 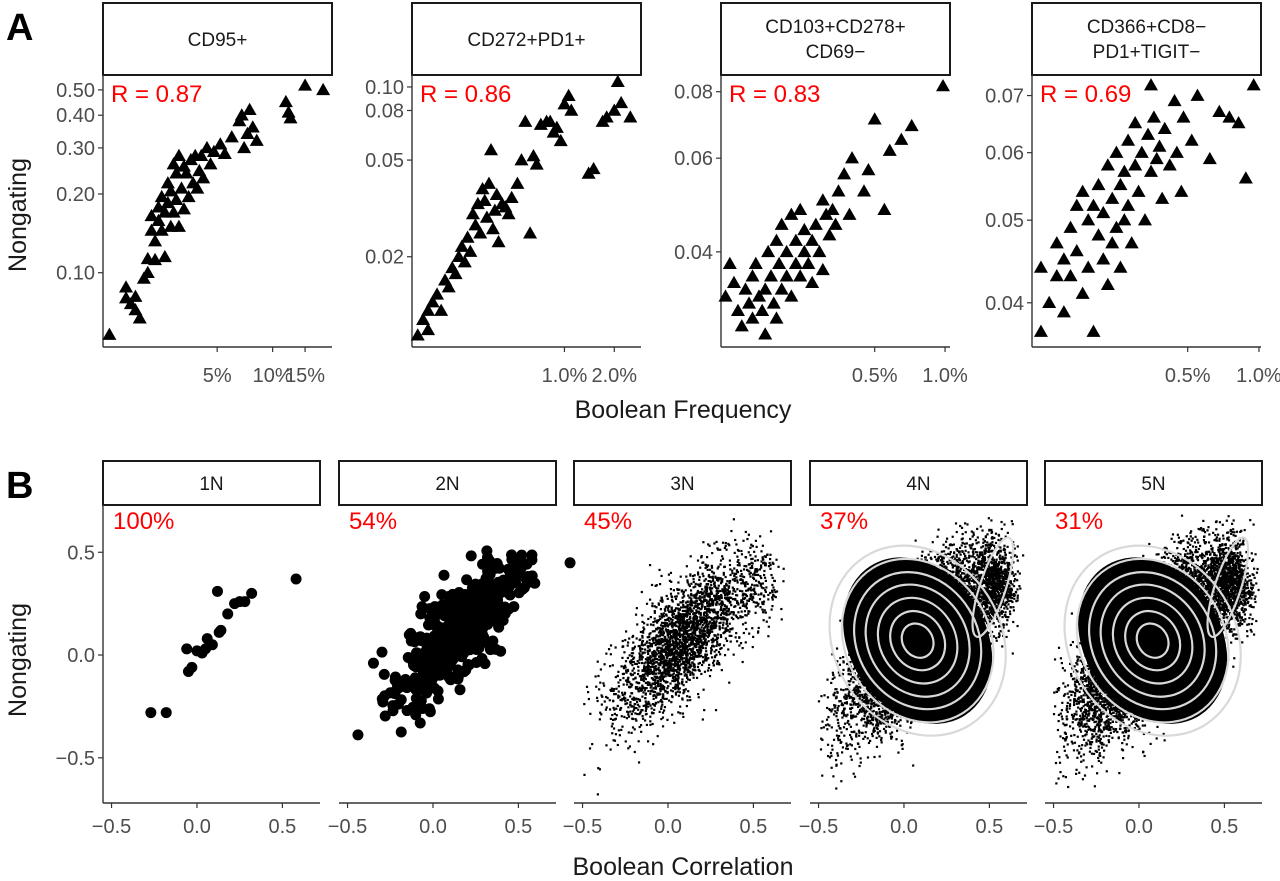 I want to click on y-tick-label: 0.40, so click(x=75, y=116).